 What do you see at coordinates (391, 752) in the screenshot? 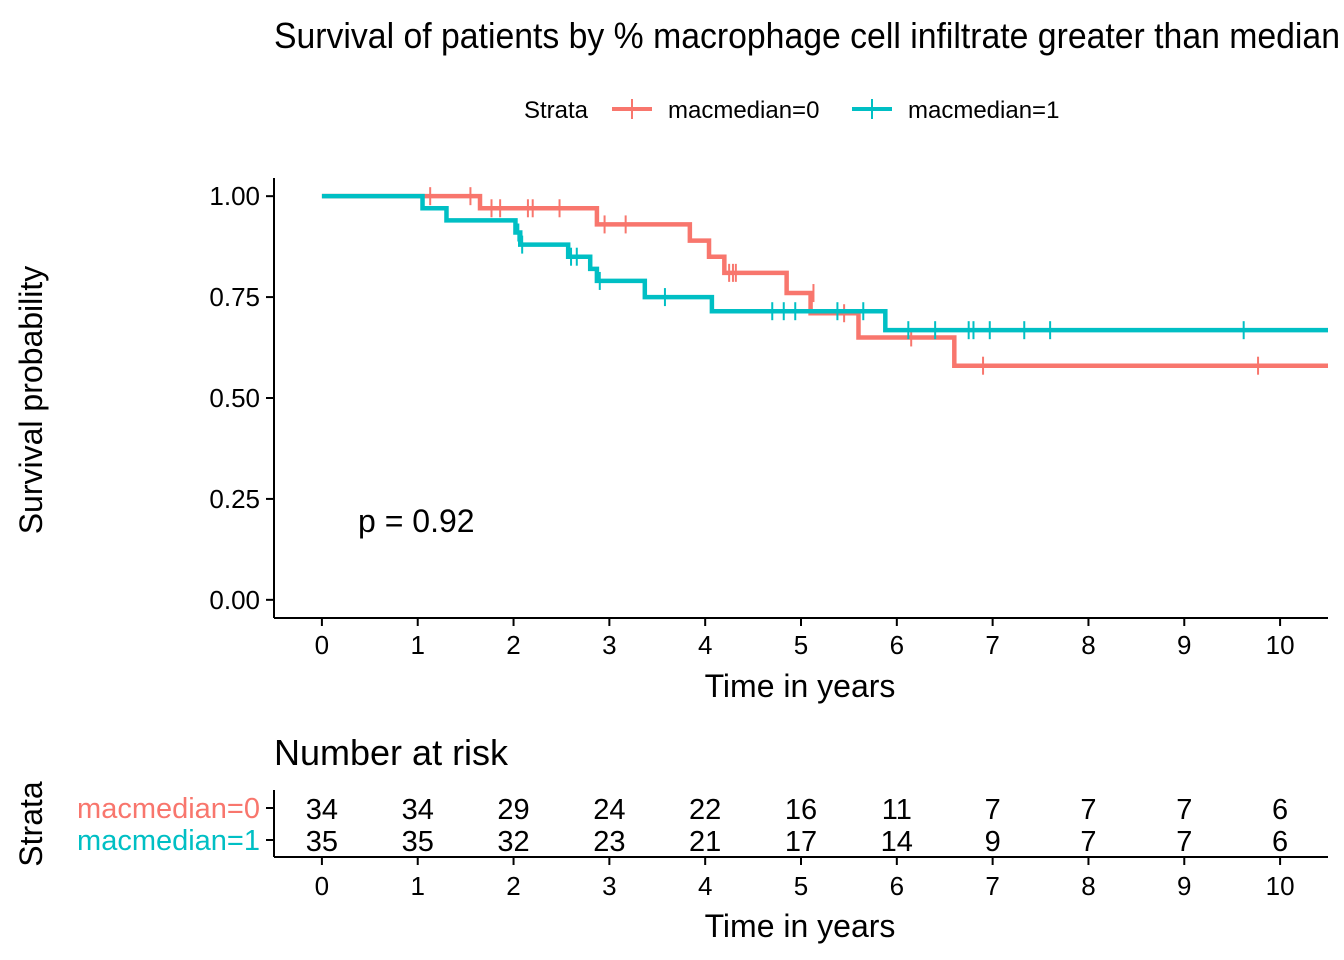
I see `risk-table-title: Number at risk` at bounding box center [391, 752].